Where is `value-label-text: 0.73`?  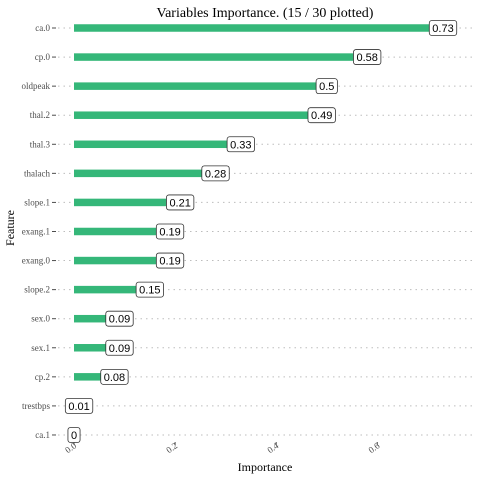 value-label-text: 0.73 is located at coordinates (442, 29).